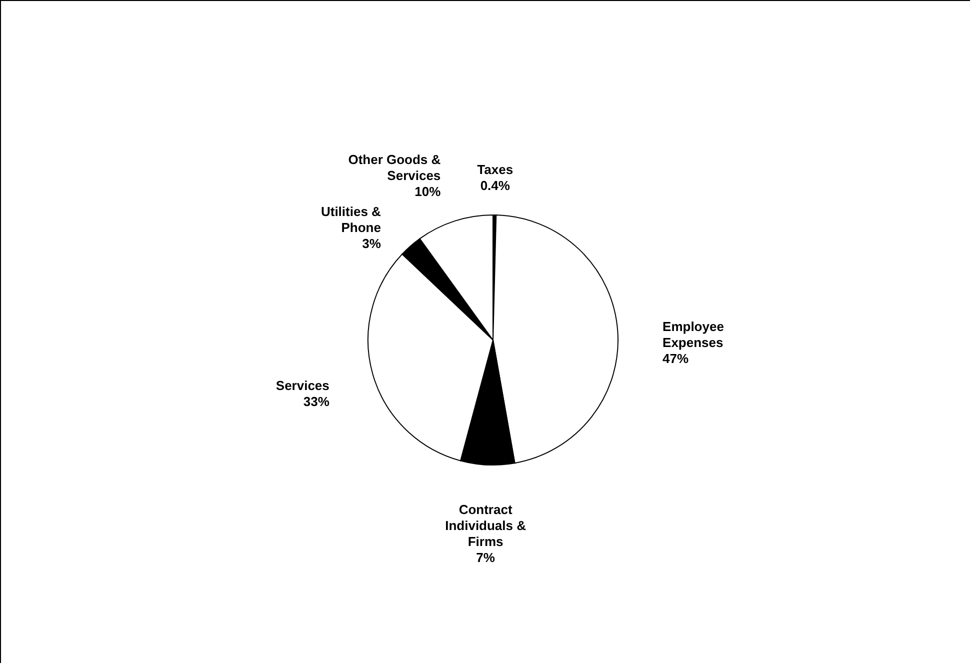 This screenshot has height=666, width=973. I want to click on slice-label: Other Goods & Services, so click(394, 168).